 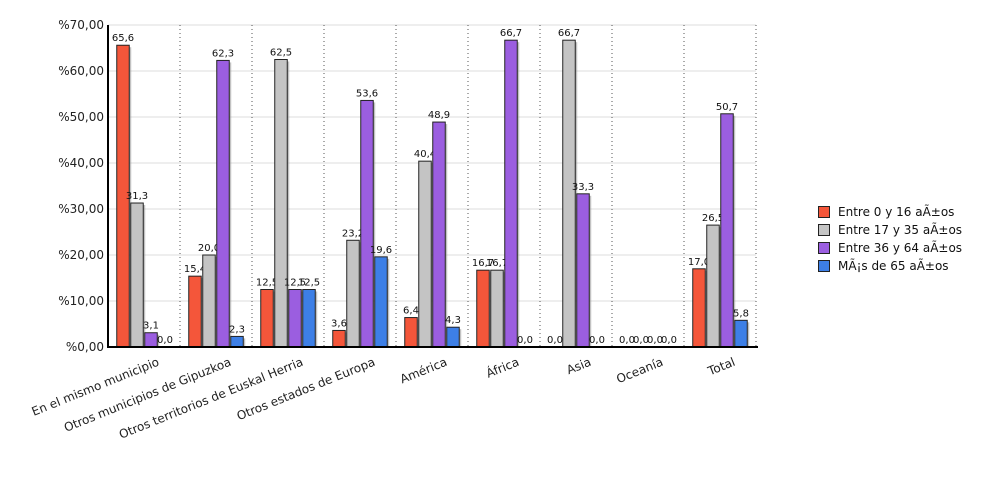 I want to click on data-label: 33,3, so click(x=583, y=187).